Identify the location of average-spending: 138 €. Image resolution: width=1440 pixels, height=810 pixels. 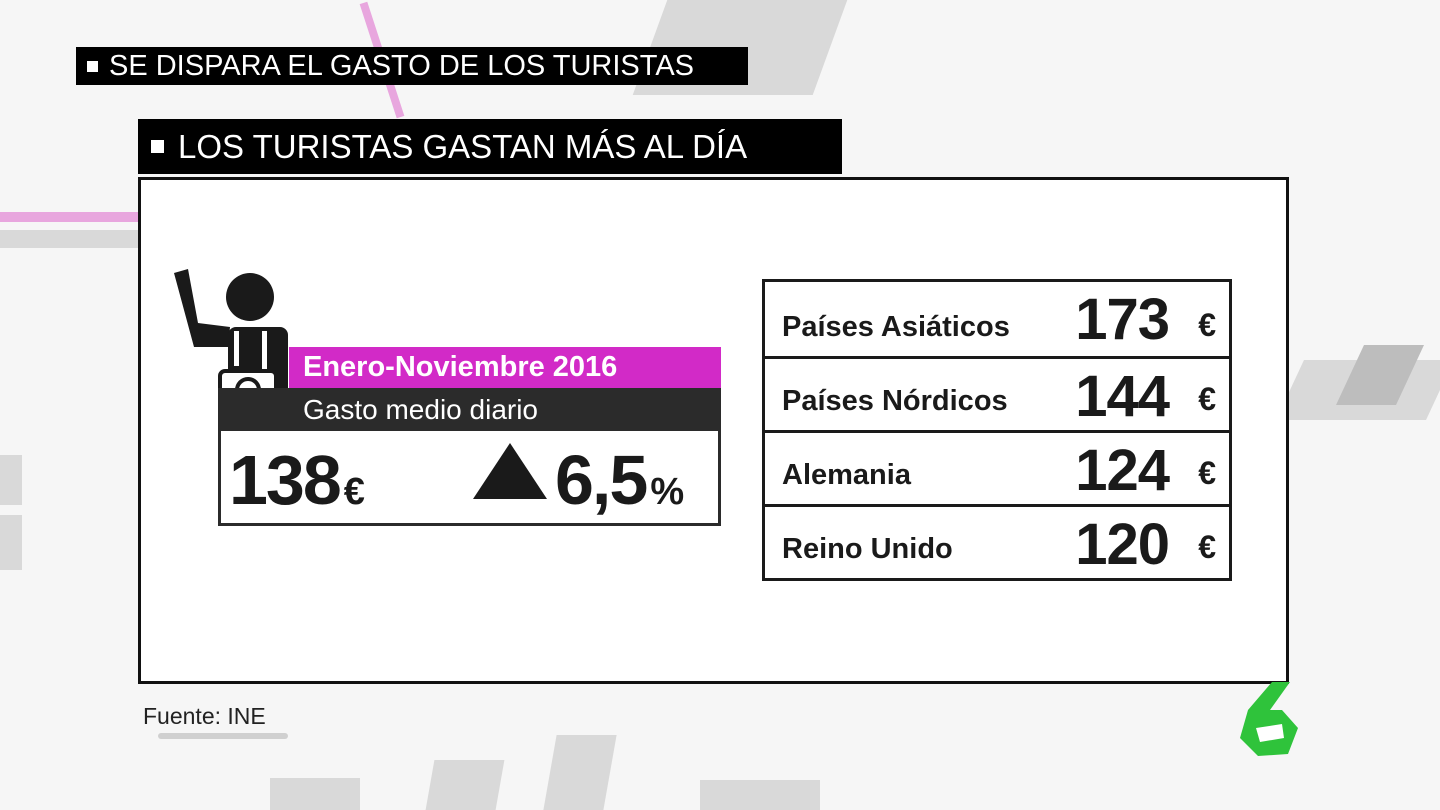
(297, 480).